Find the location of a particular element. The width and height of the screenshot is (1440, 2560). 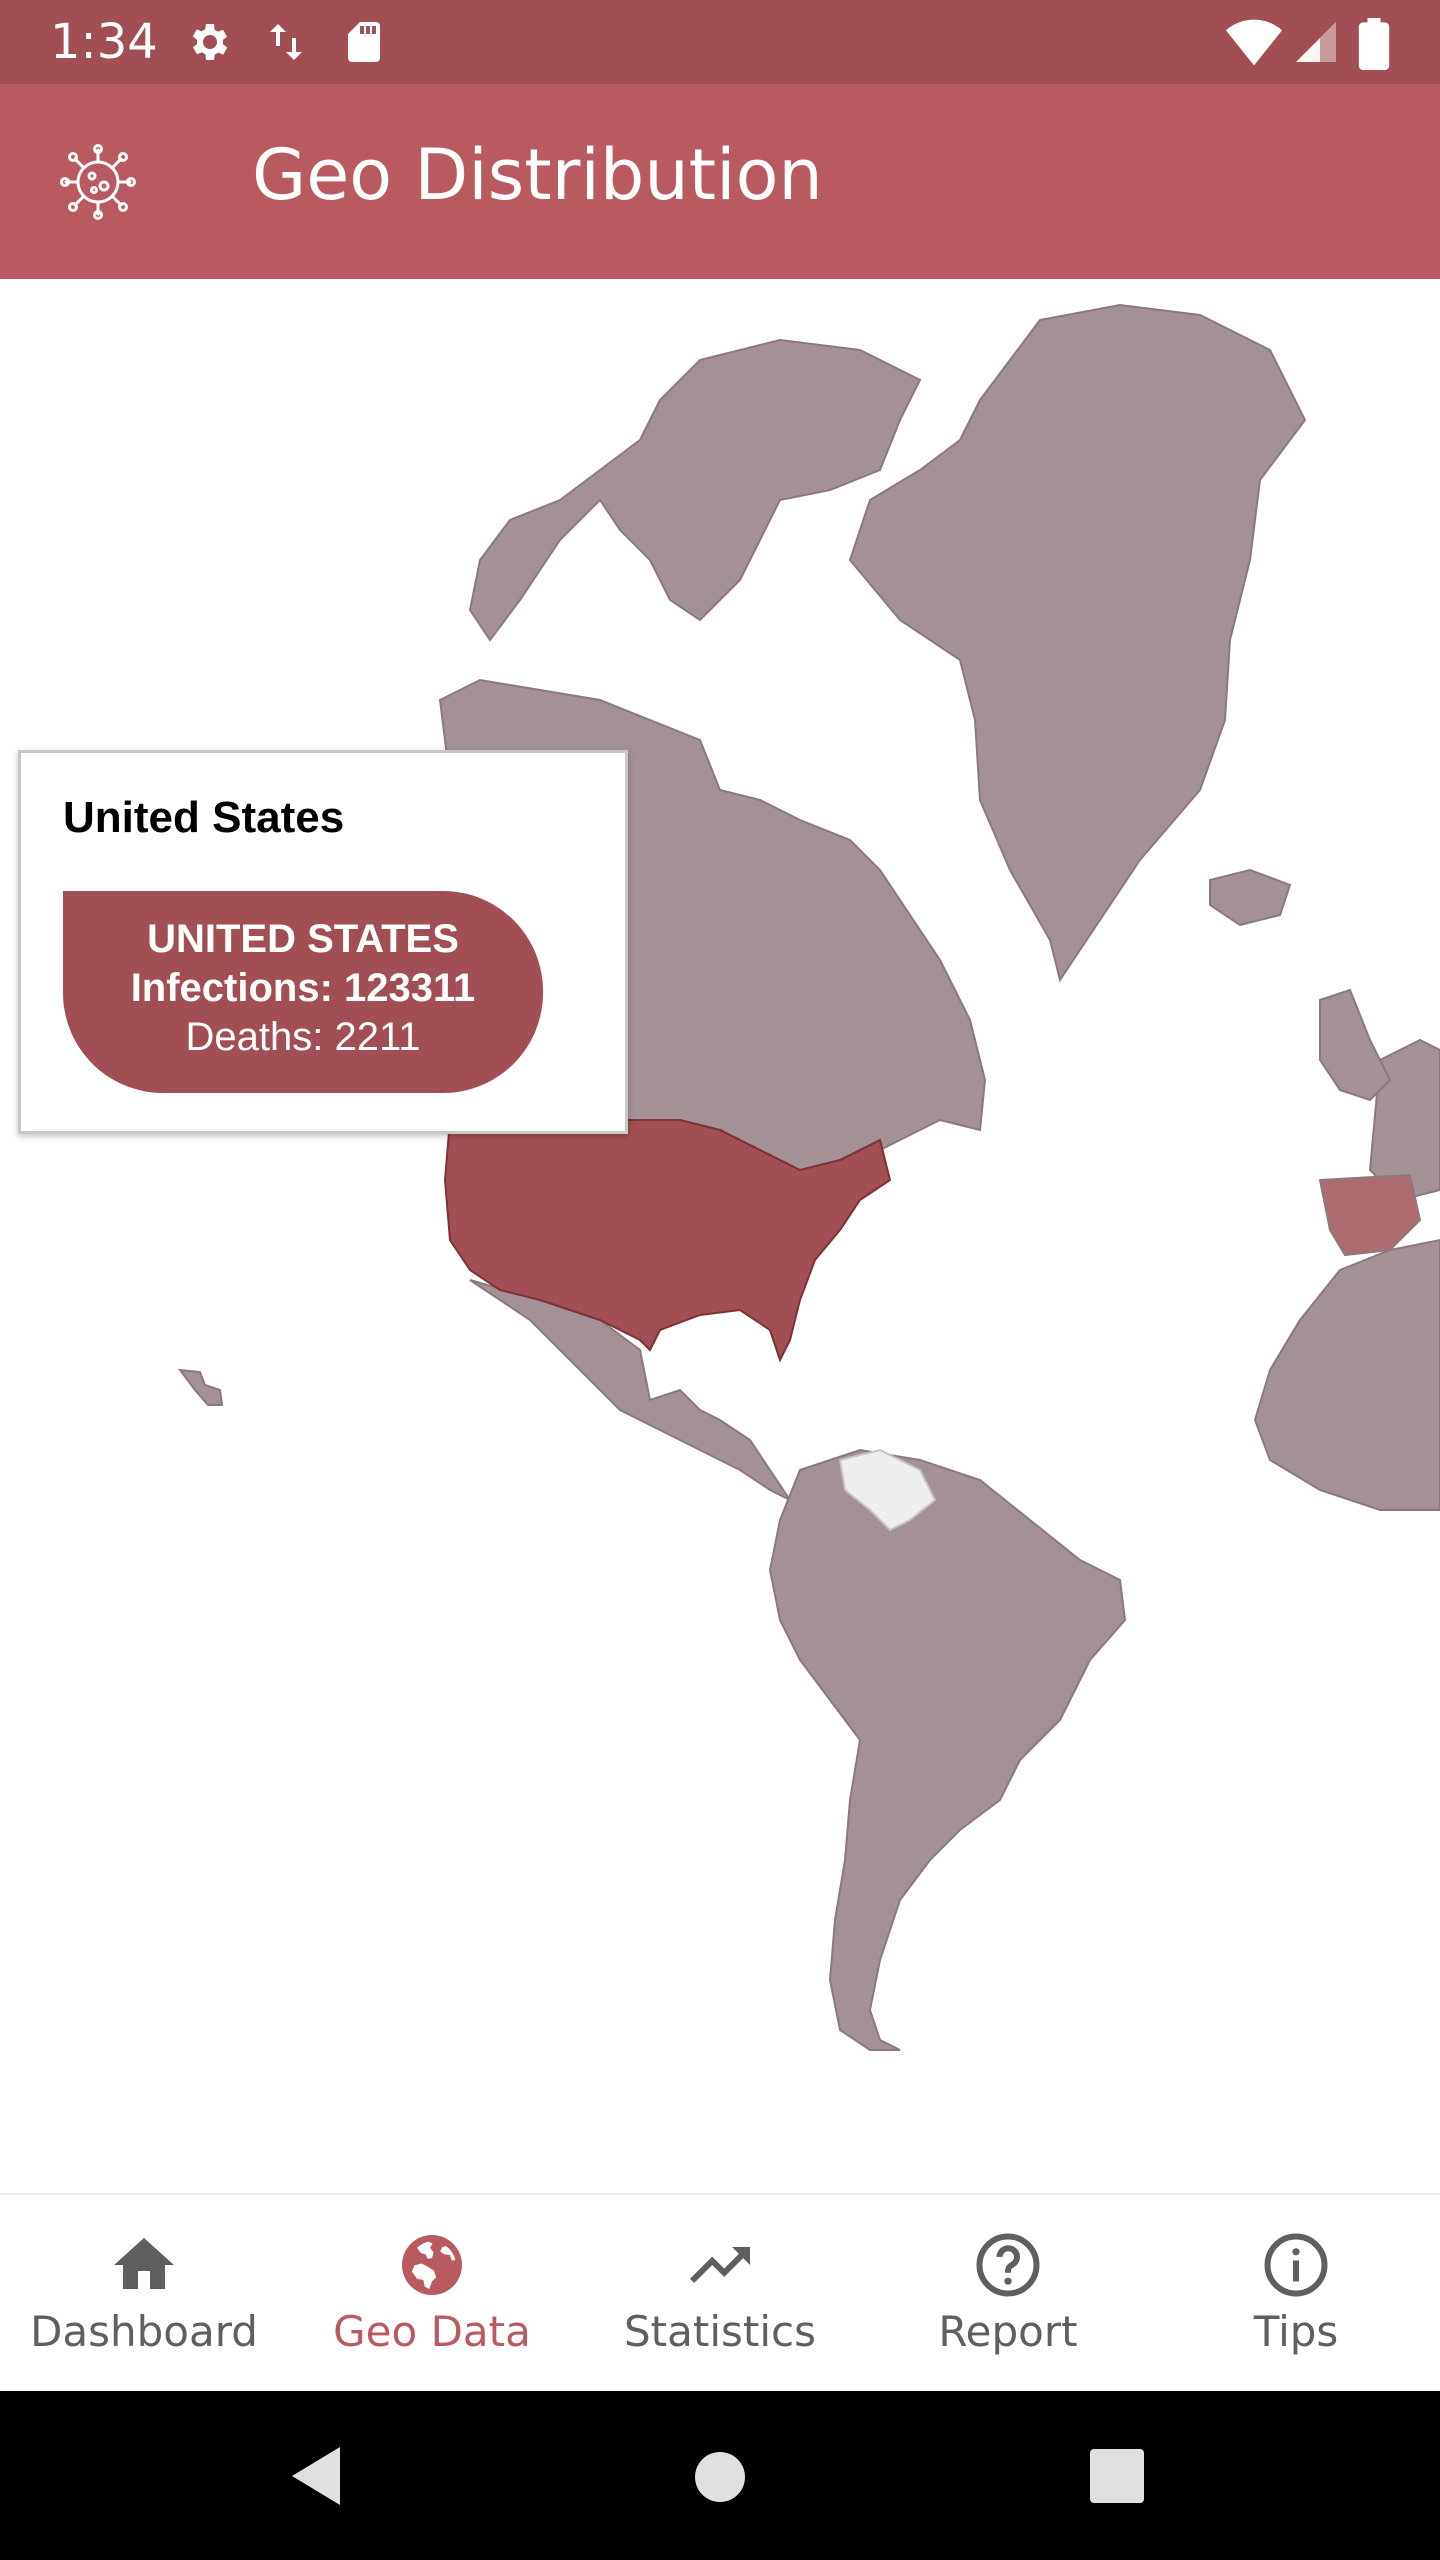

nav-label-statistics: Statistics is located at coordinates (720, 2331).